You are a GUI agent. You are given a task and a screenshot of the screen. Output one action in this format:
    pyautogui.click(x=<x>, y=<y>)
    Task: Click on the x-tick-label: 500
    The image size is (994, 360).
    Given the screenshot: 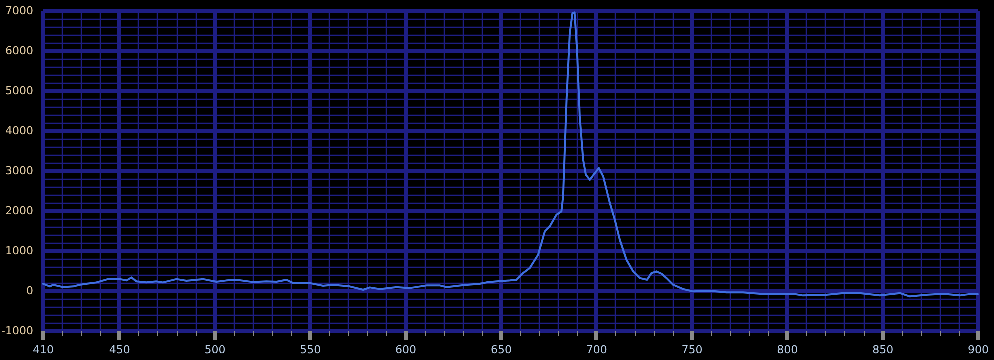 What is the action you would take?
    pyautogui.click(x=215, y=350)
    